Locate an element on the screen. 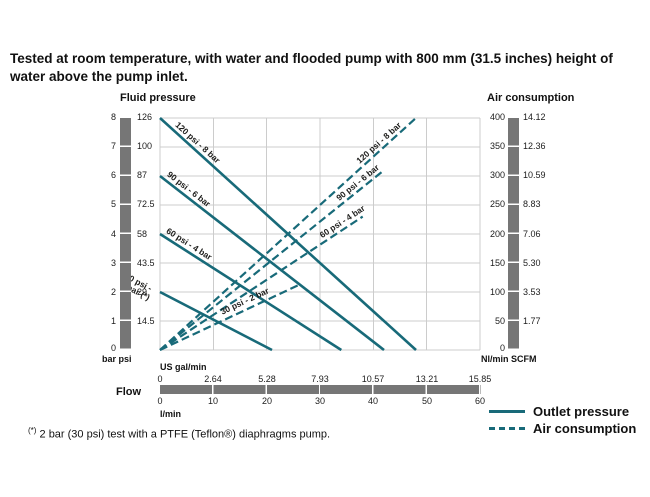 The width and height of the screenshot is (650, 497). footnote-marker: (*) is located at coordinates (32, 430).